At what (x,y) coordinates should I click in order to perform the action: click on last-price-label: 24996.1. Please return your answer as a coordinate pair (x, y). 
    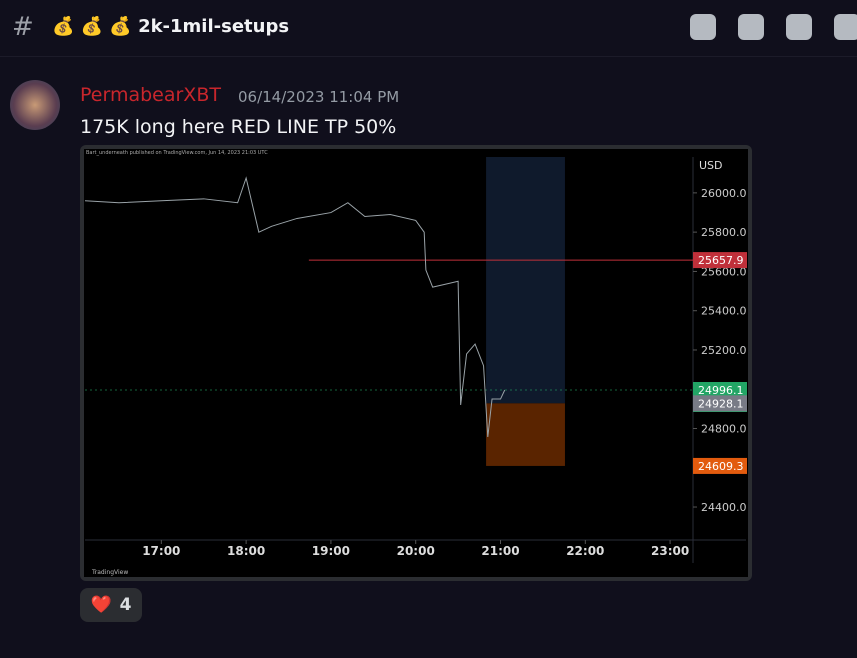
    Looking at the image, I should click on (721, 390).